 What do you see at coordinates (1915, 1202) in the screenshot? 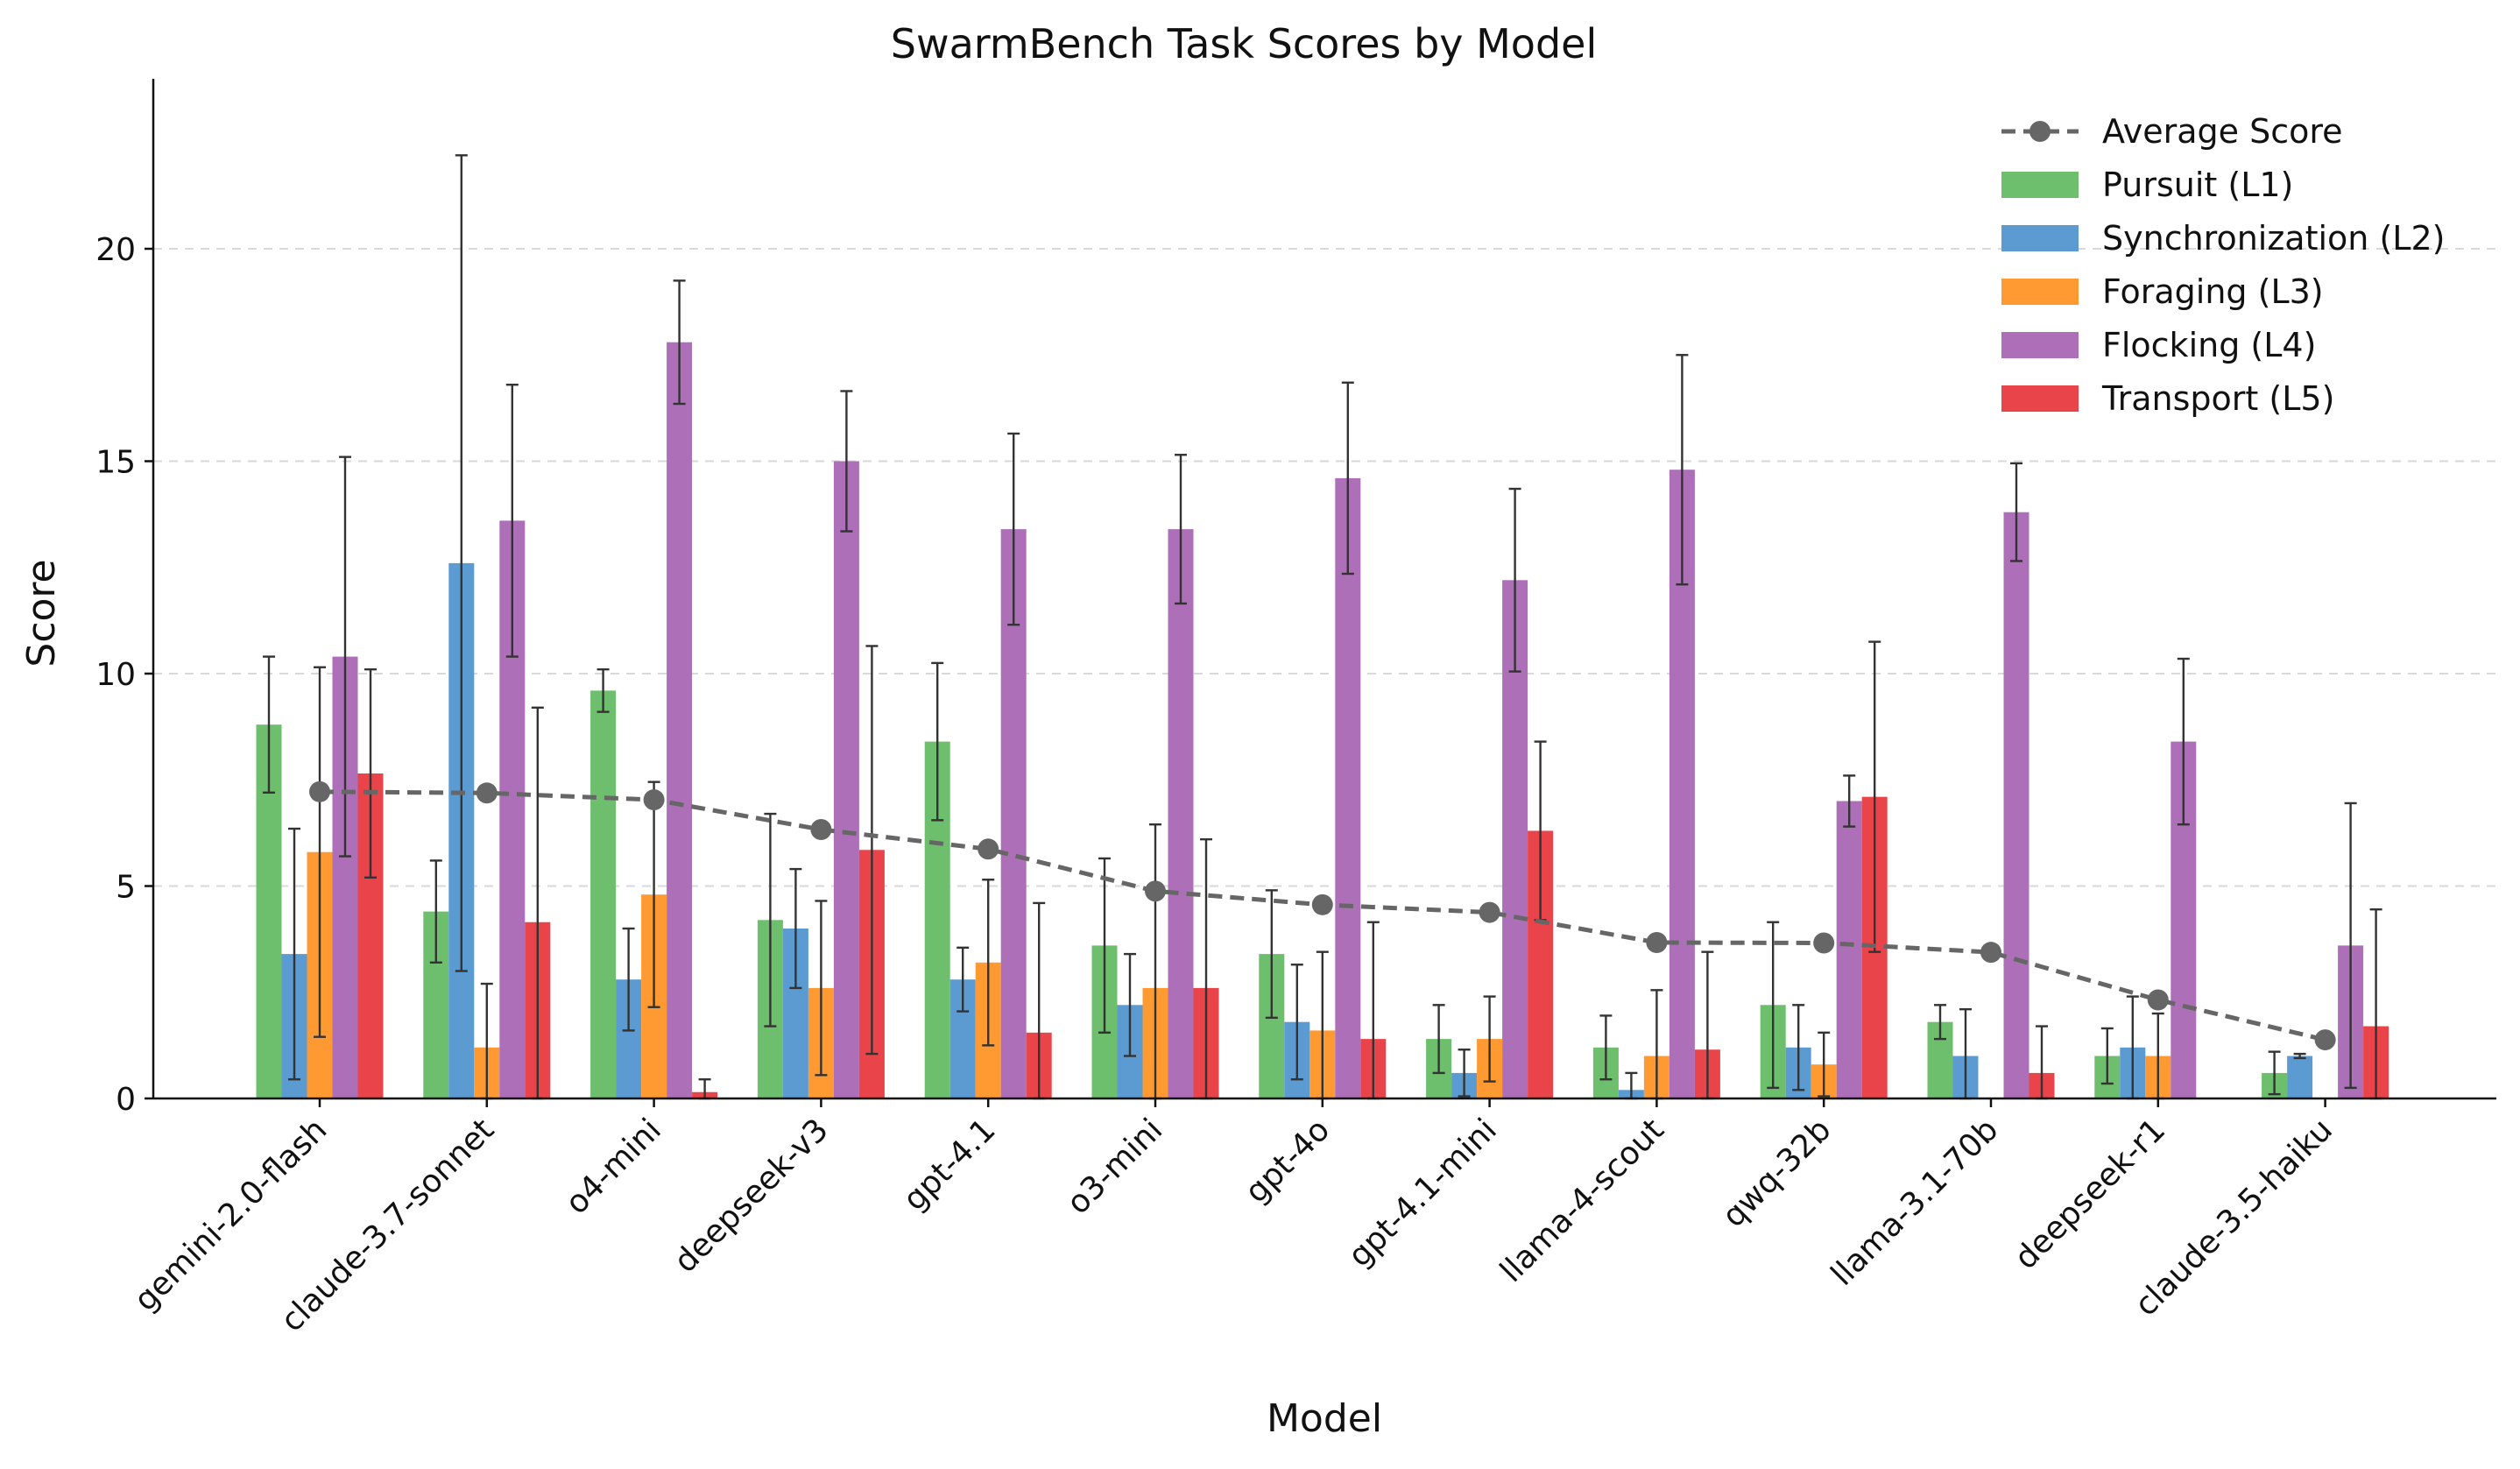
I see `x-tick-label: llama-3.1-70b` at bounding box center [1915, 1202].